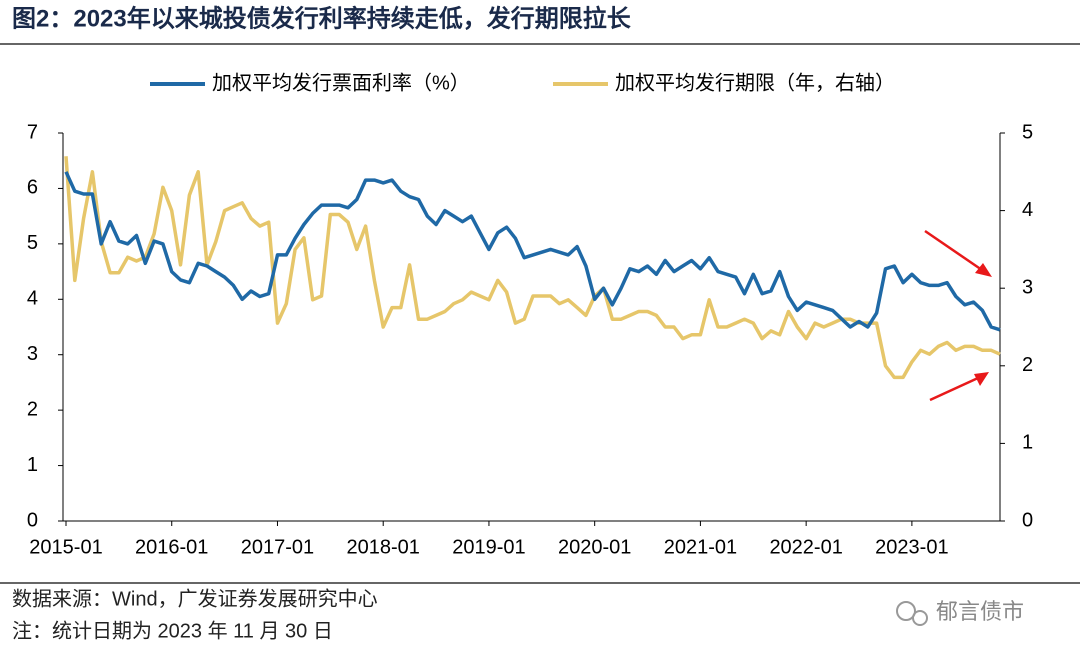  Describe the element at coordinates (32, 520) in the screenshot. I see `y-tick-label: 0` at that location.